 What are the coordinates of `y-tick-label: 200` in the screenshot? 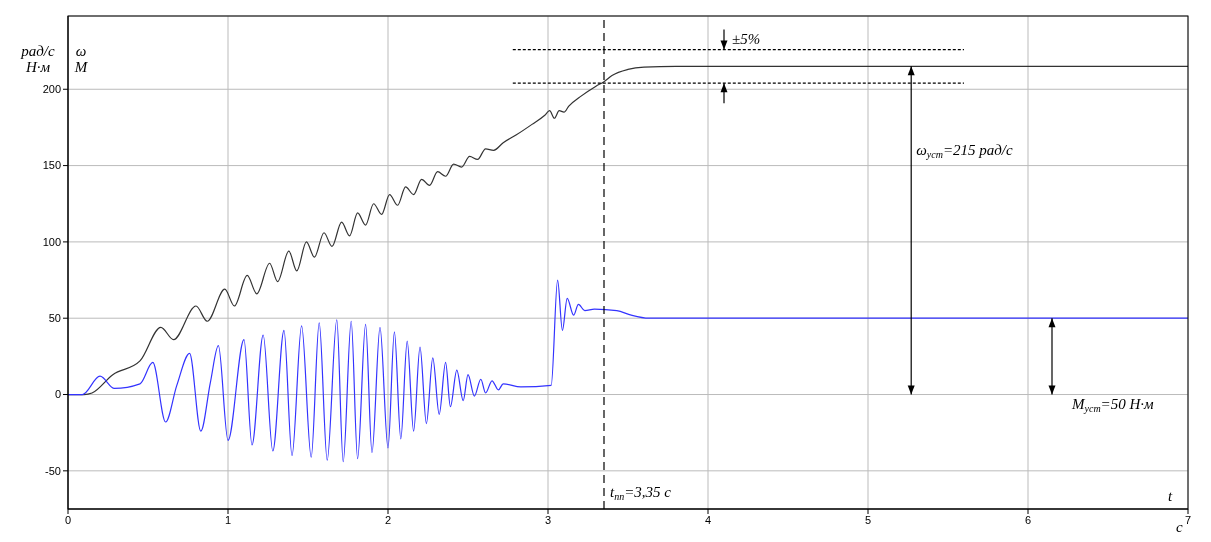 It's located at (51, 89).